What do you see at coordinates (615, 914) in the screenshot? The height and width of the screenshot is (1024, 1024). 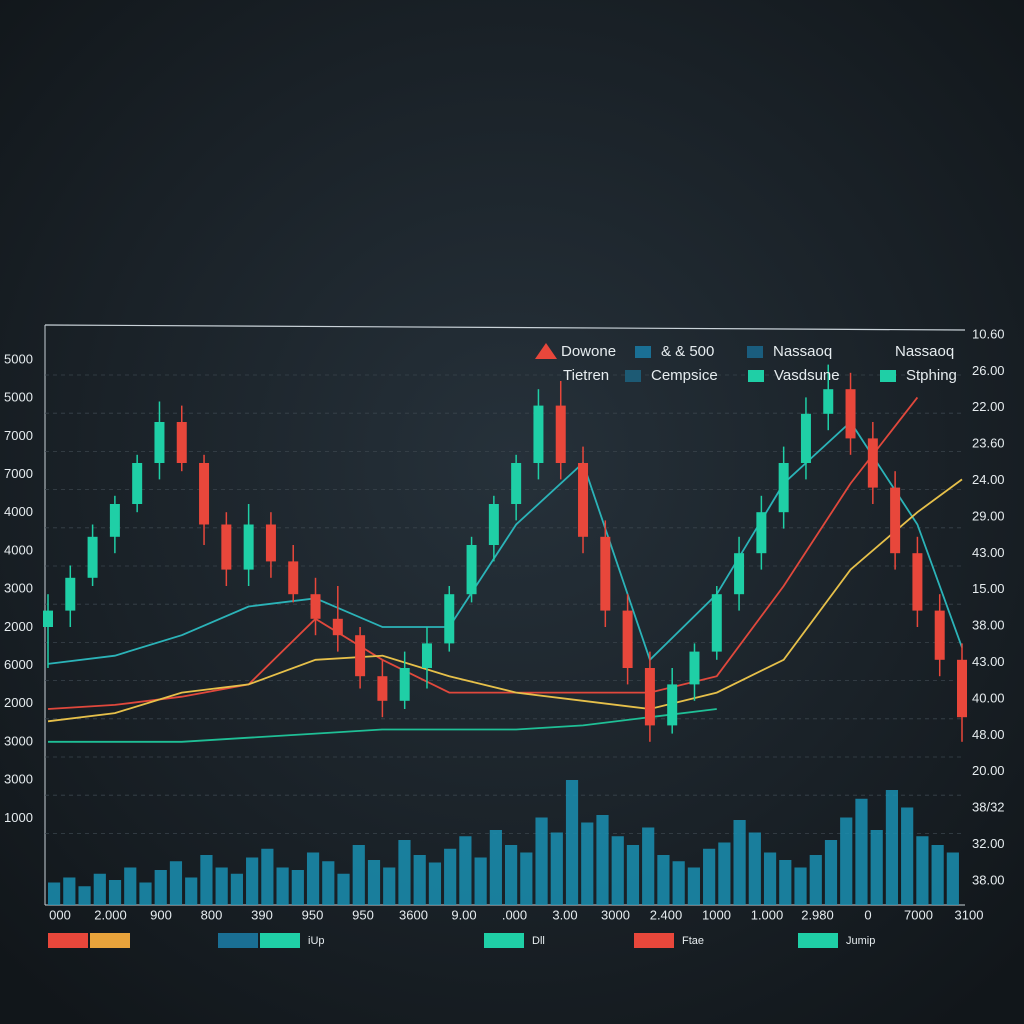 I see `x-label: 3000` at bounding box center [615, 914].